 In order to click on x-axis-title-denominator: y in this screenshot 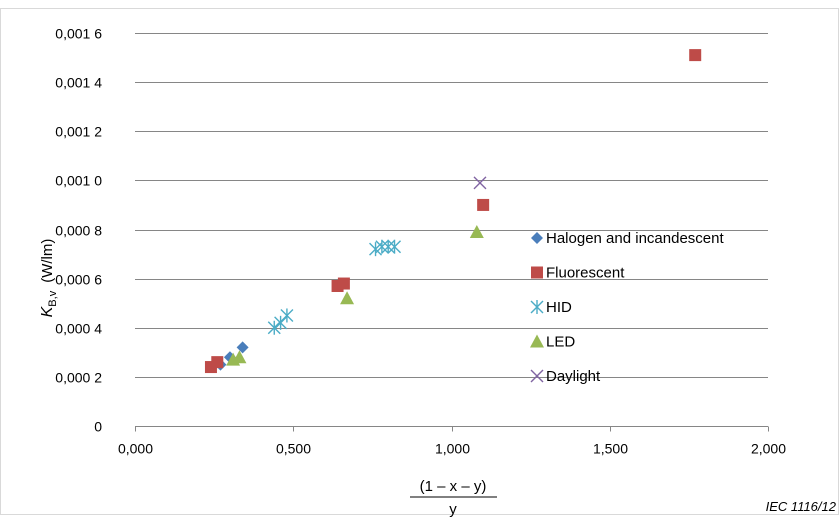, I will do `click(453, 509)`.